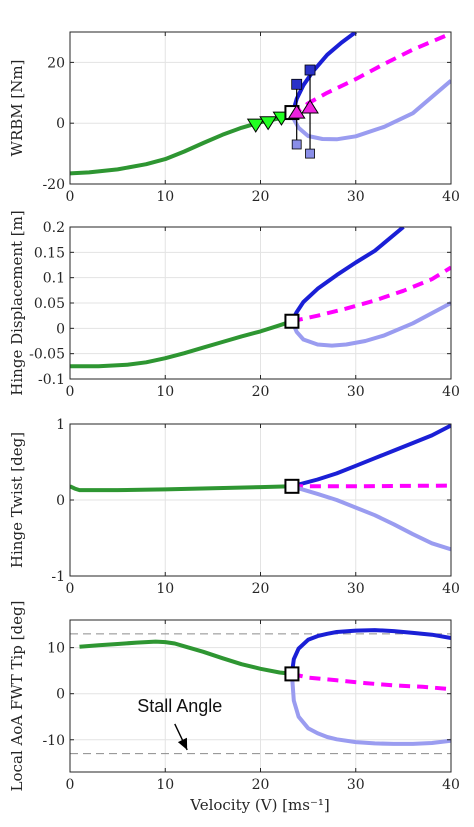 The height and width of the screenshot is (827, 474). What do you see at coordinates (47, 355) in the screenshot?
I see `y-tick-label: -0.05` at bounding box center [47, 355].